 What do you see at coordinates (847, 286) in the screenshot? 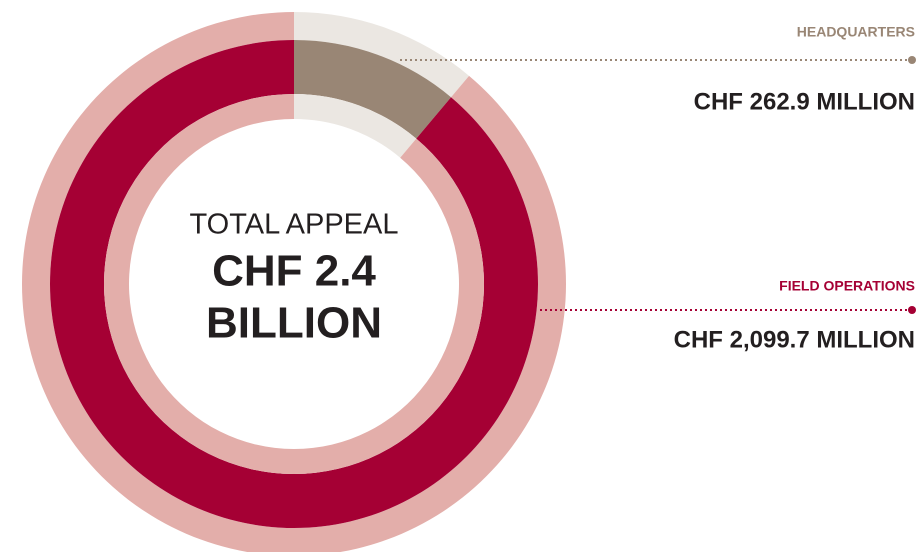
I see `category-label: FIELD OPERATIONS` at bounding box center [847, 286].